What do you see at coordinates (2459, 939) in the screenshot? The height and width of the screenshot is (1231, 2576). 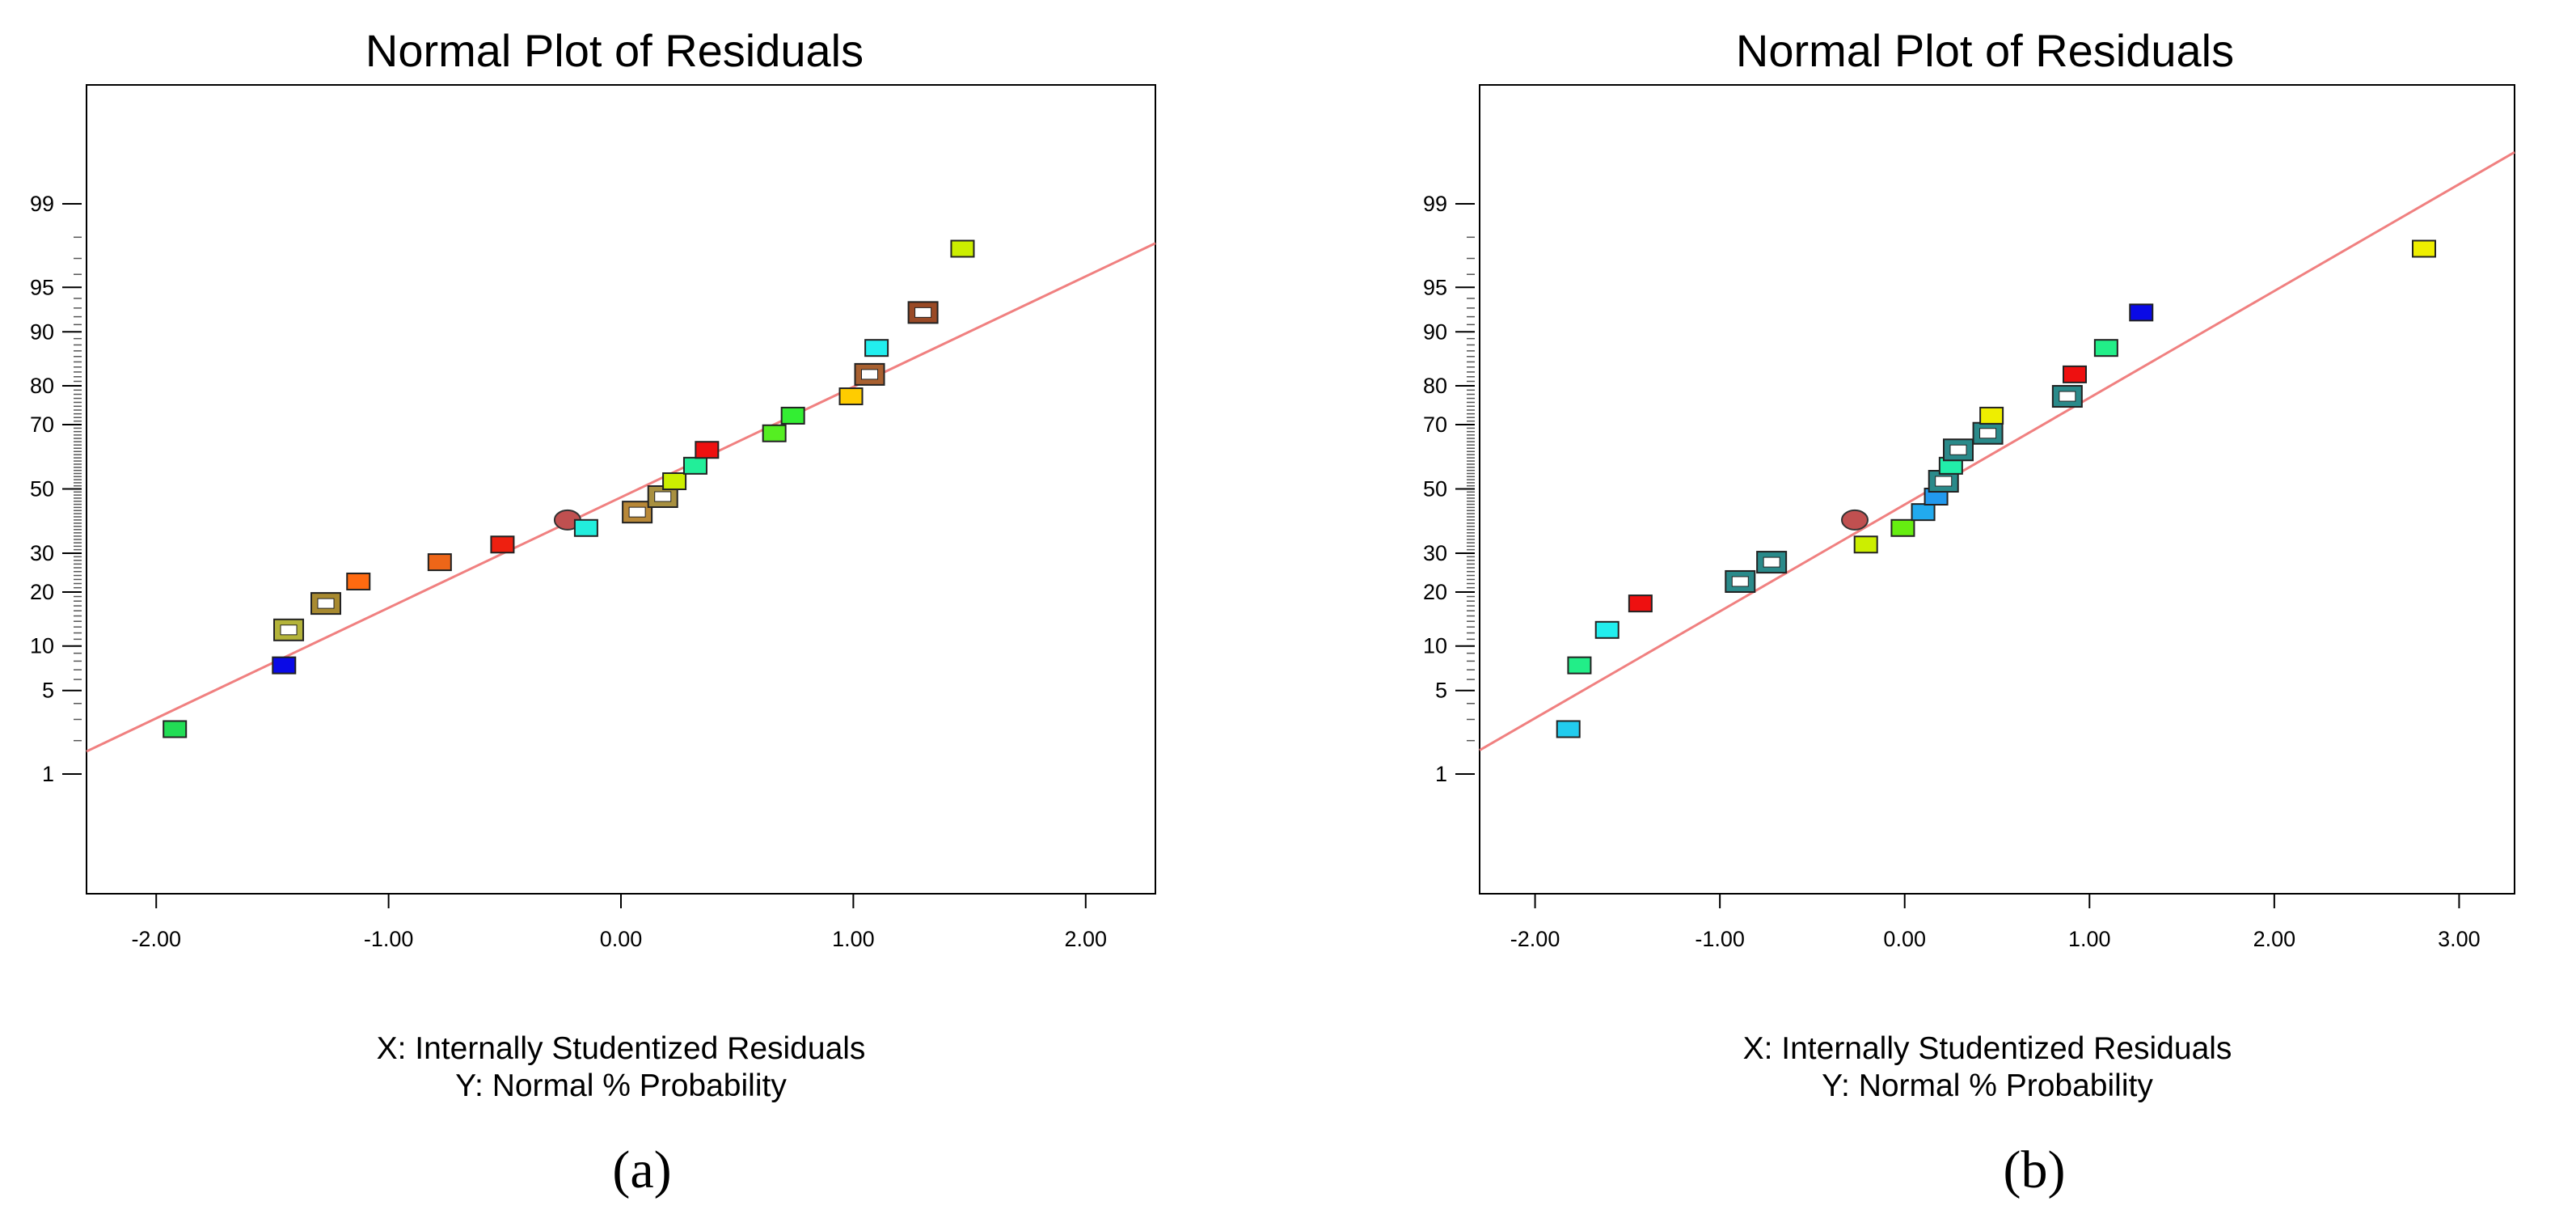 I see `x-tick-label: 3.00` at bounding box center [2459, 939].